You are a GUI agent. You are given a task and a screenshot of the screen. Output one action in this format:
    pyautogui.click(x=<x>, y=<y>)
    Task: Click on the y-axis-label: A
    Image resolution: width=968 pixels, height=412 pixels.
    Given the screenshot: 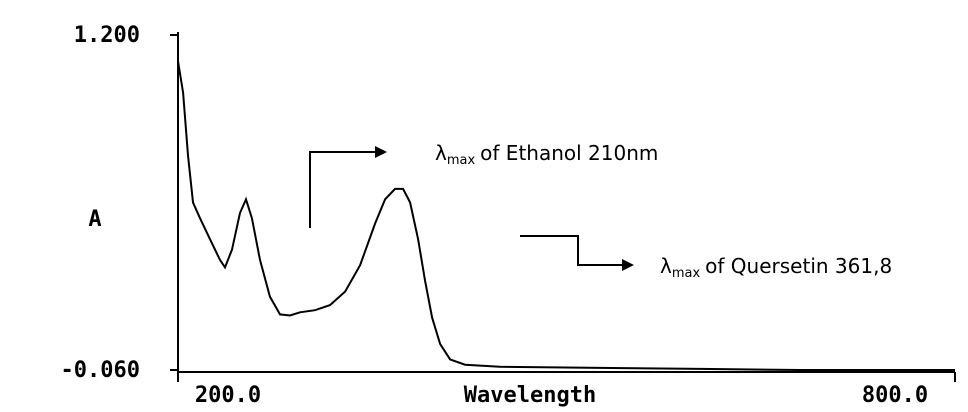 What is the action you would take?
    pyautogui.click(x=94, y=219)
    